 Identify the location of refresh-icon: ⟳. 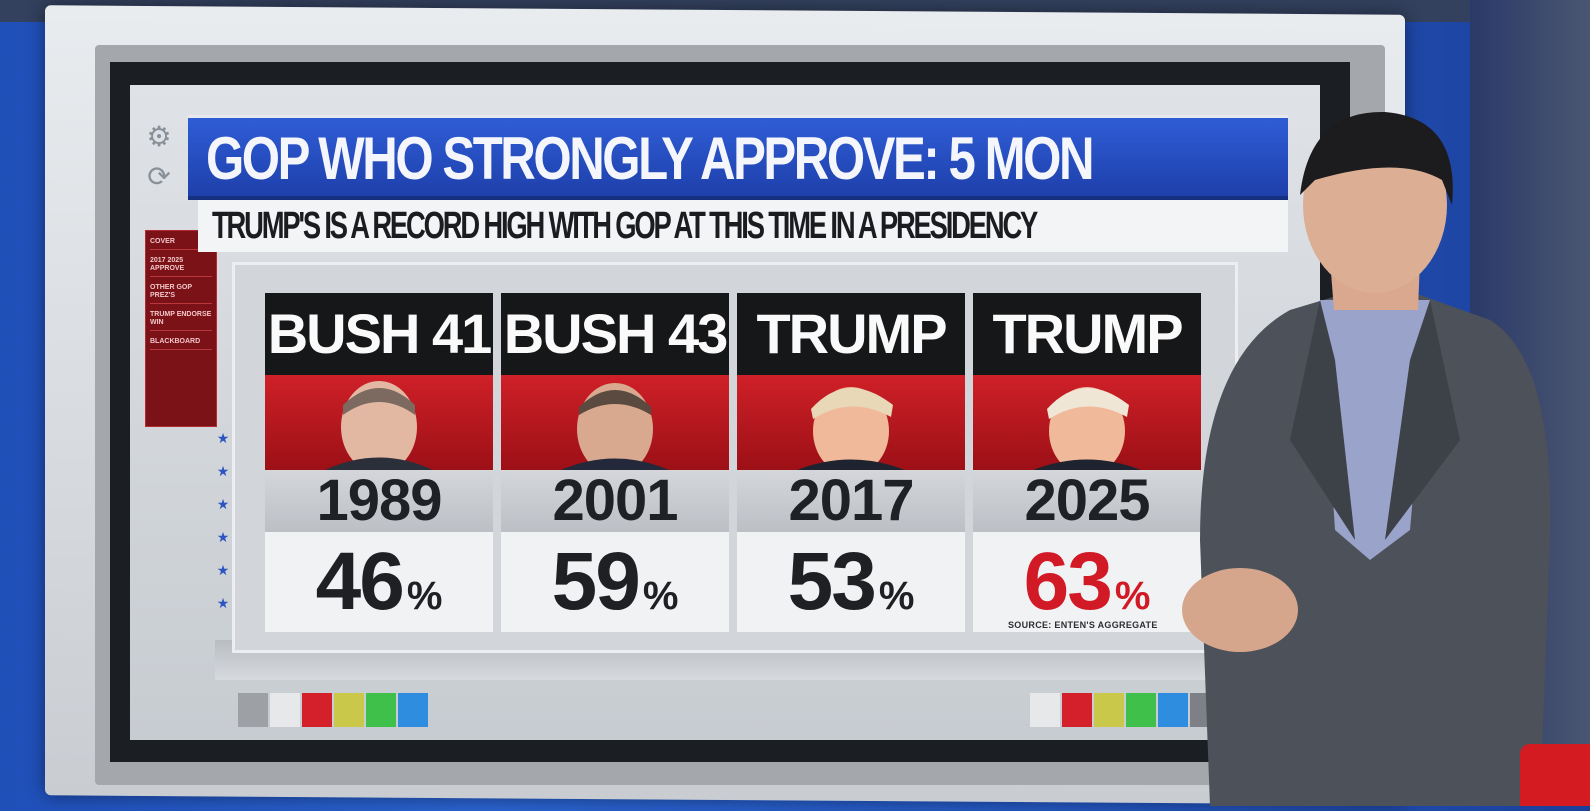
(159, 176).